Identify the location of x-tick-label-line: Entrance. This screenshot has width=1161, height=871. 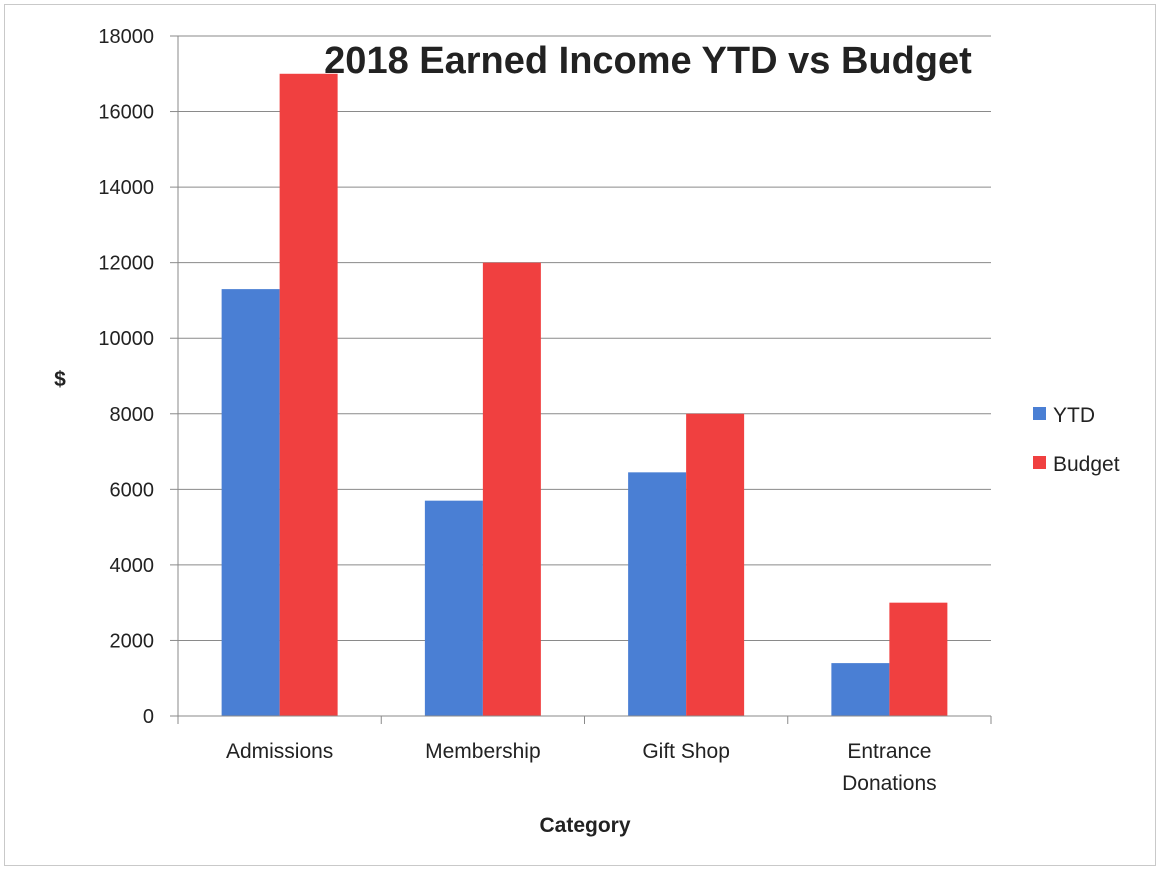
(889, 751).